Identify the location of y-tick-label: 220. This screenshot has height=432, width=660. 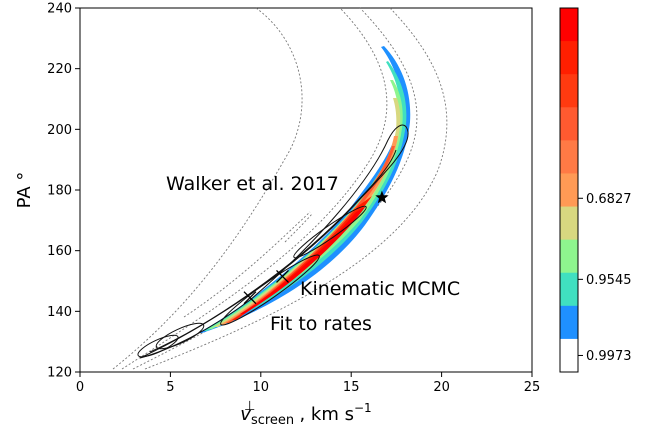
(59, 69).